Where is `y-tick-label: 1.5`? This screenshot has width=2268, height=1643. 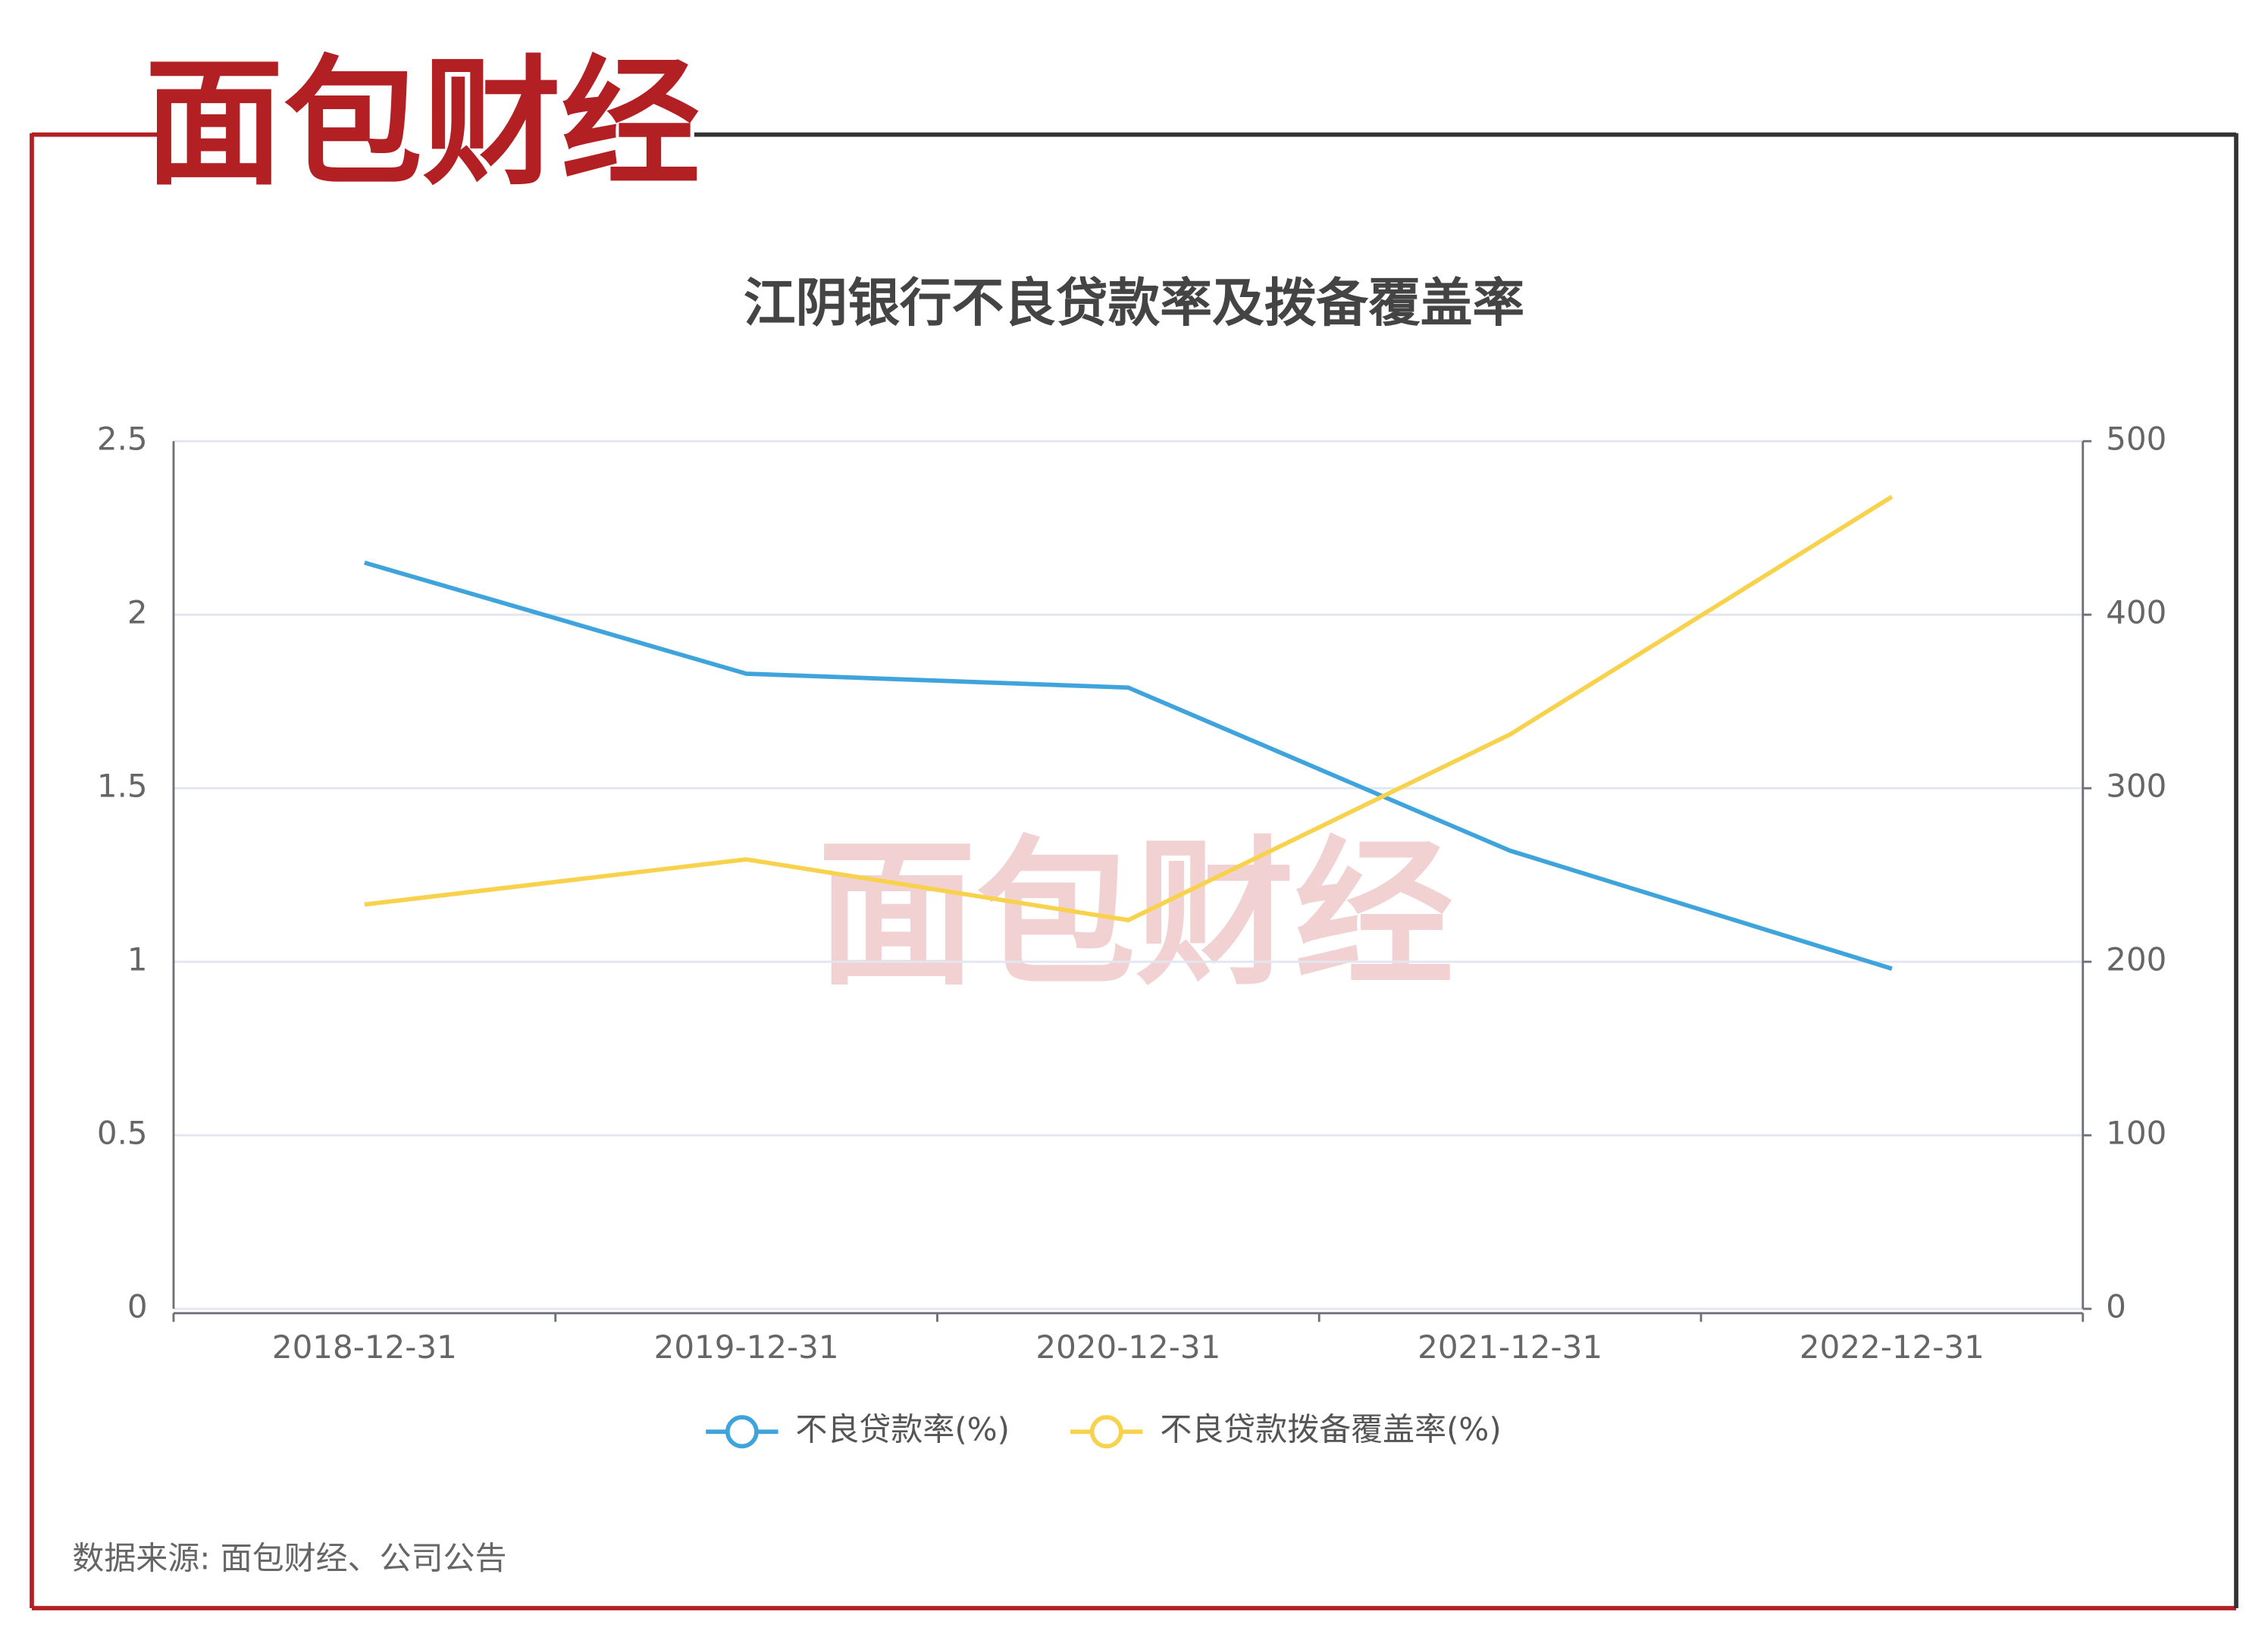 y-tick-label: 1.5 is located at coordinates (122, 787).